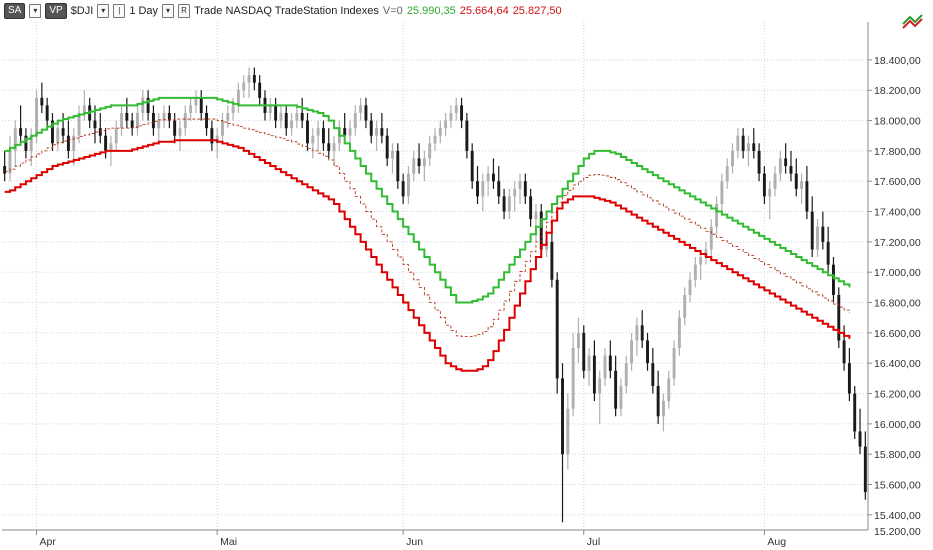 Image resolution: width=933 pixels, height=550 pixels. I want to click on symbol-label: $DJI, so click(82, 11).